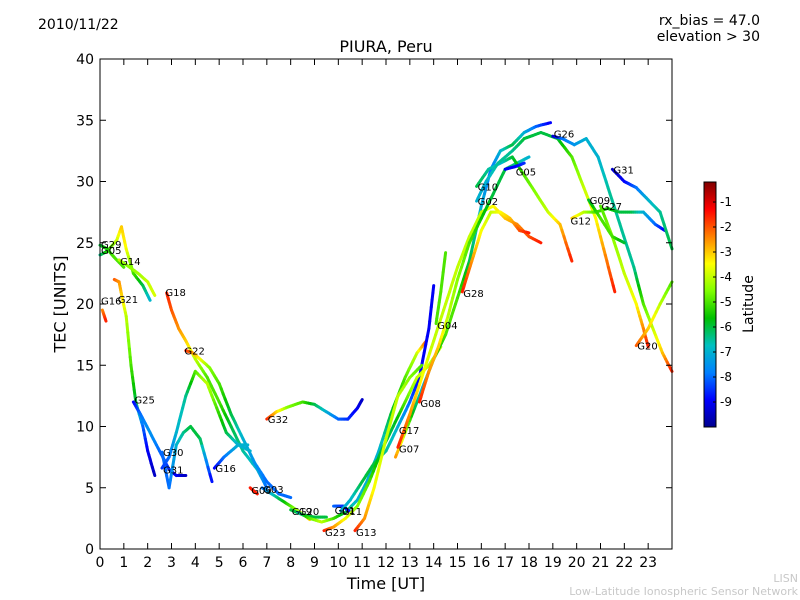  Describe the element at coordinates (314, 563) in the screenshot. I see `x-tick-label: 9` at that location.